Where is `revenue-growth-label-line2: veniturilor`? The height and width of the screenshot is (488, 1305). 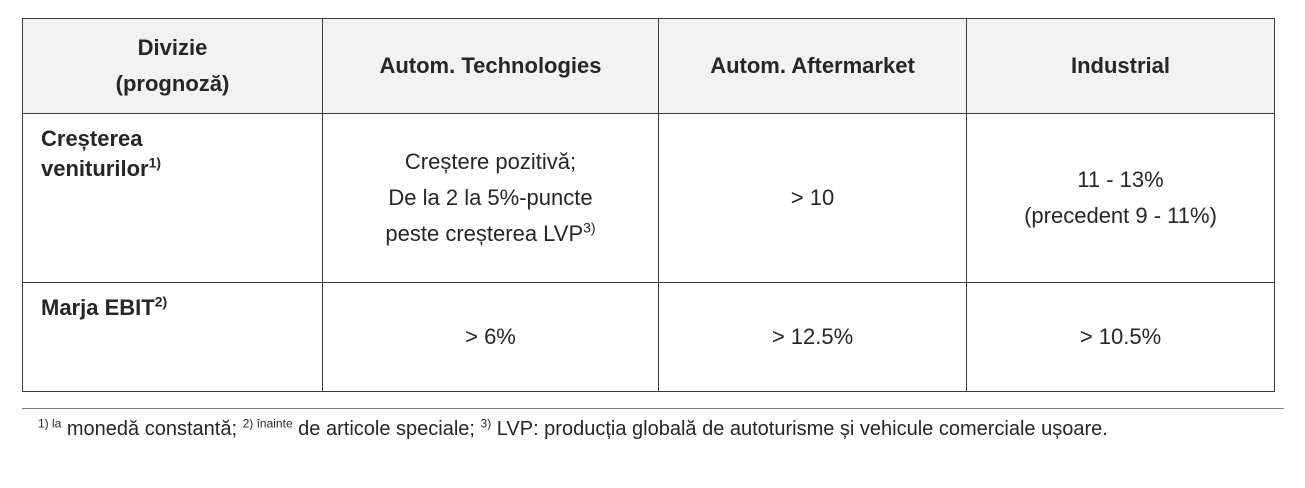
revenue-growth-label-line2: veniturilor is located at coordinates (95, 168).